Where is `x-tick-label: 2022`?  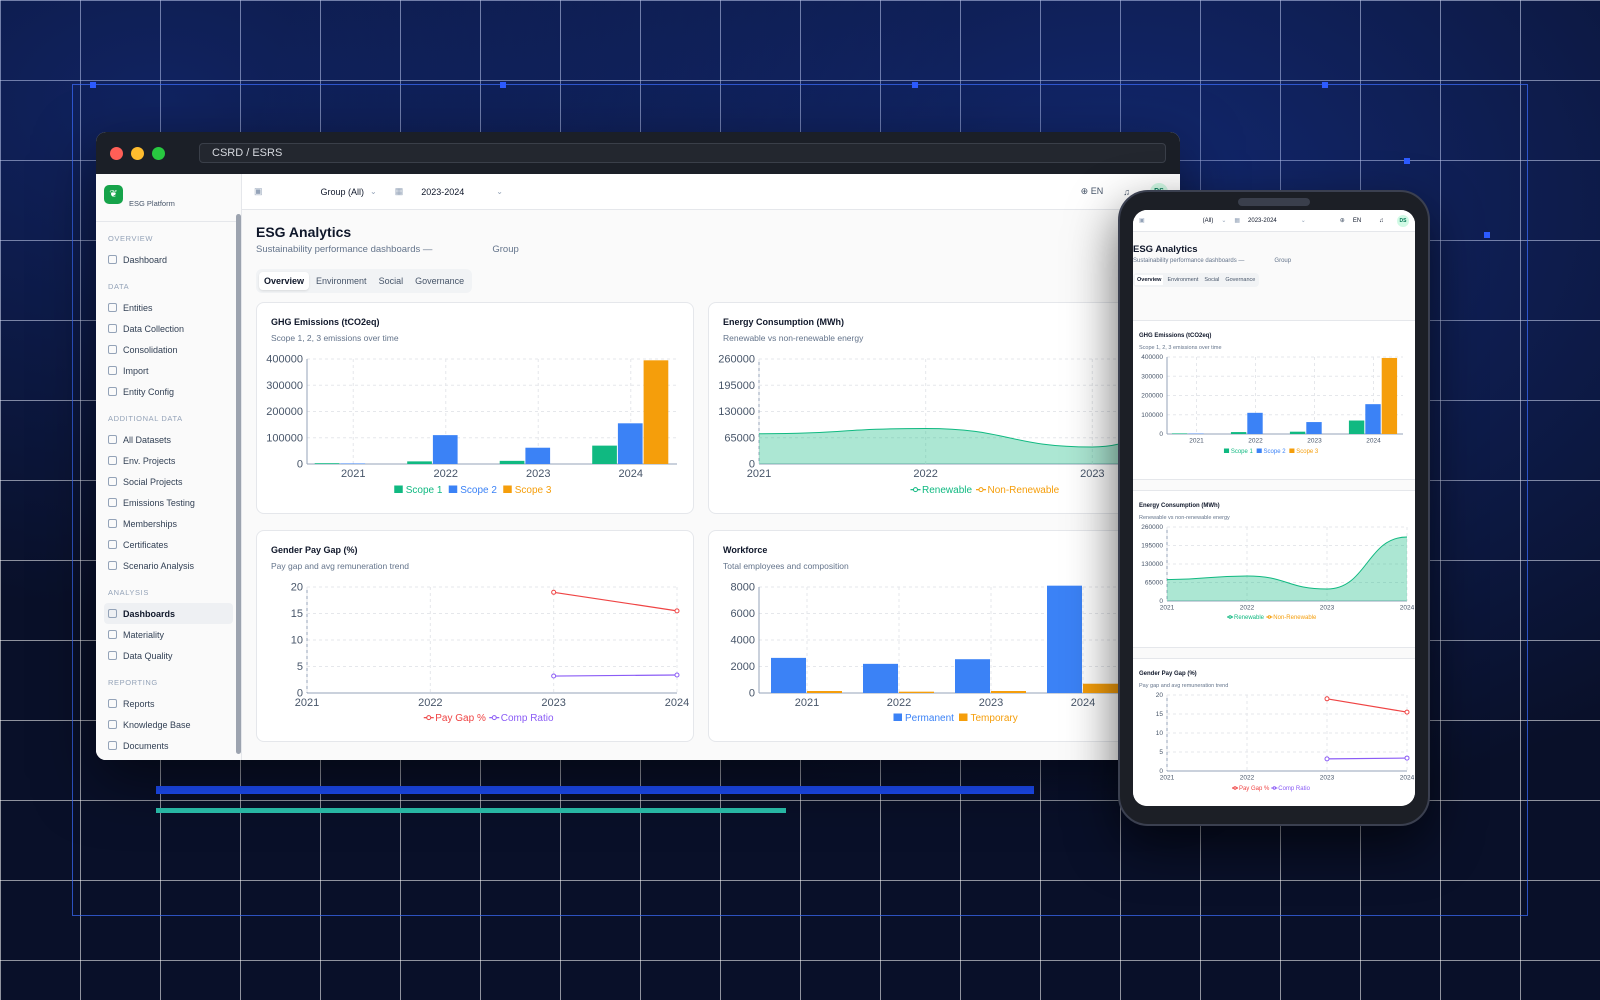
x-tick-label: 2022 is located at coordinates (430, 703).